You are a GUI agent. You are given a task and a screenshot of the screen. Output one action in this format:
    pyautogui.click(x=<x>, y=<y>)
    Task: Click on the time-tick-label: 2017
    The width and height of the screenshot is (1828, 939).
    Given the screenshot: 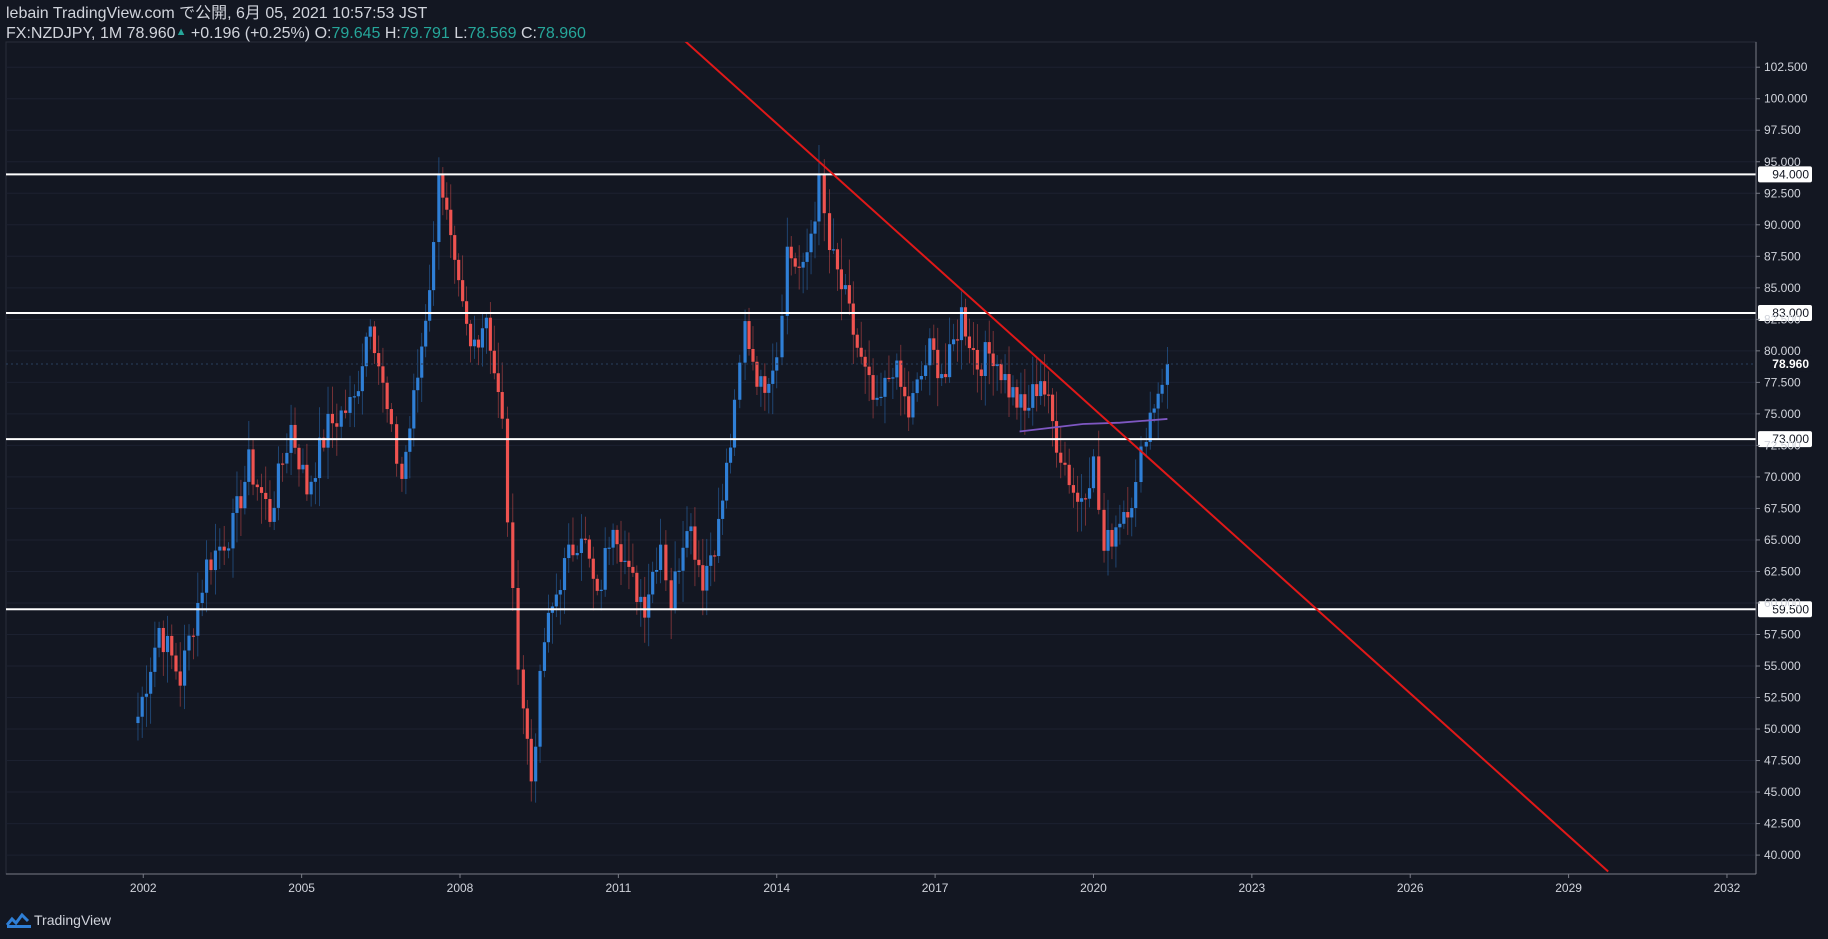 What is the action you would take?
    pyautogui.click(x=935, y=888)
    